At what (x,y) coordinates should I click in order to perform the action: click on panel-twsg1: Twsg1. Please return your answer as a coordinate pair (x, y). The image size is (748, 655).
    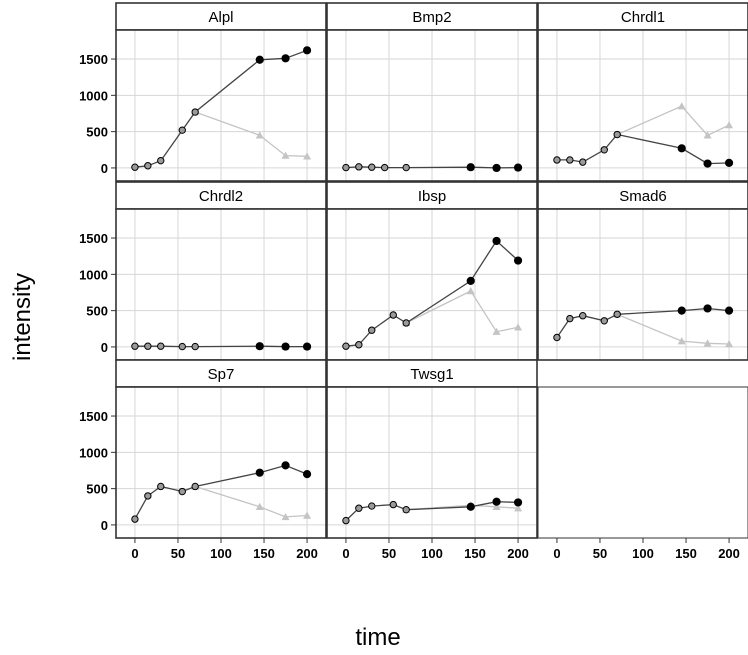
    Looking at the image, I should click on (432, 449).